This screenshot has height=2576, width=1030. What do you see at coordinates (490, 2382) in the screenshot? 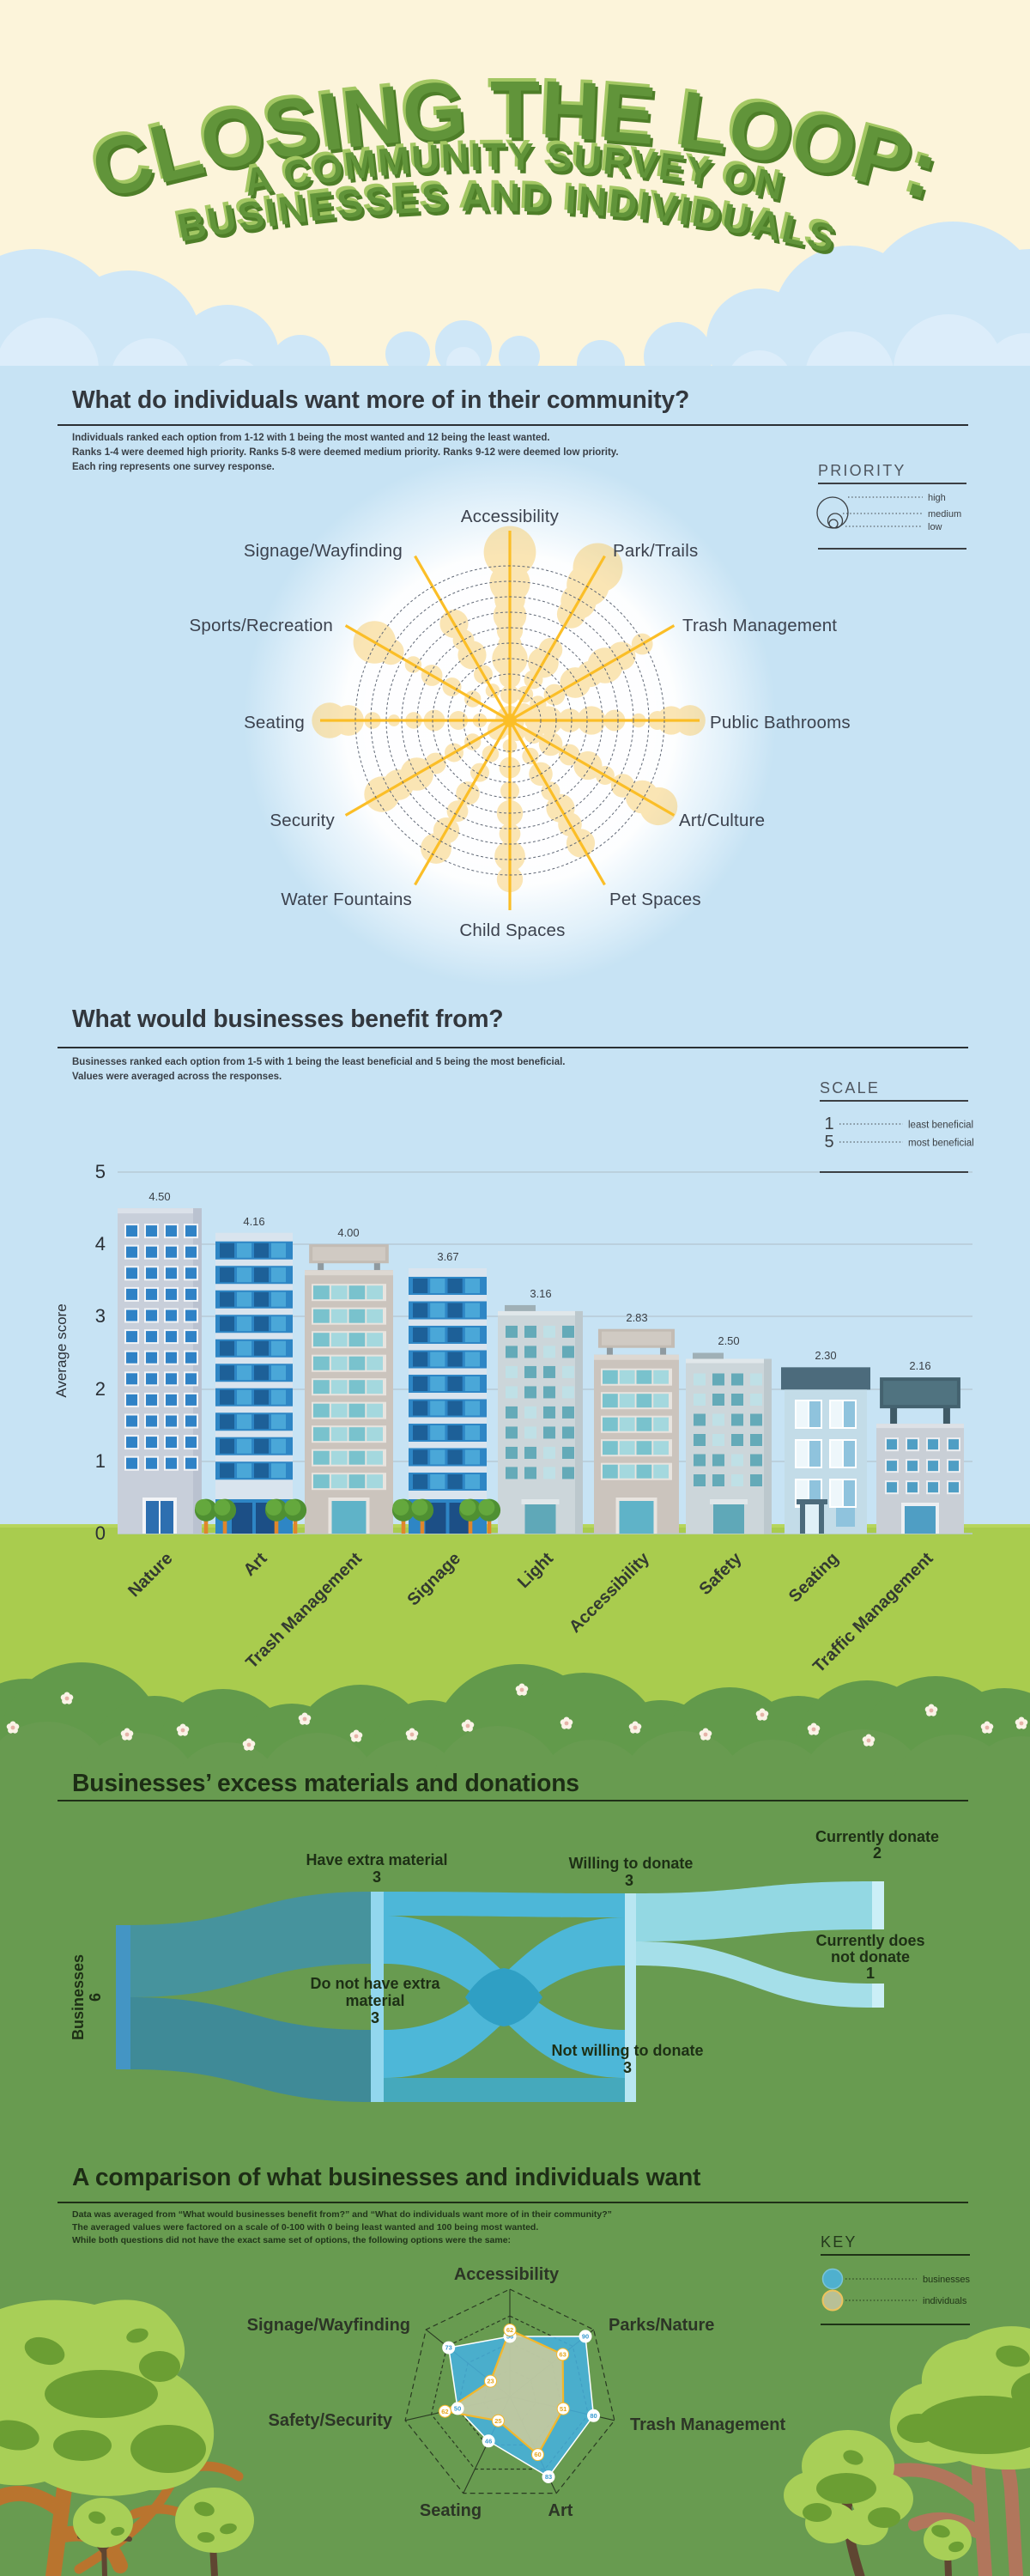
I see `svg-text: 23` at bounding box center [490, 2382].